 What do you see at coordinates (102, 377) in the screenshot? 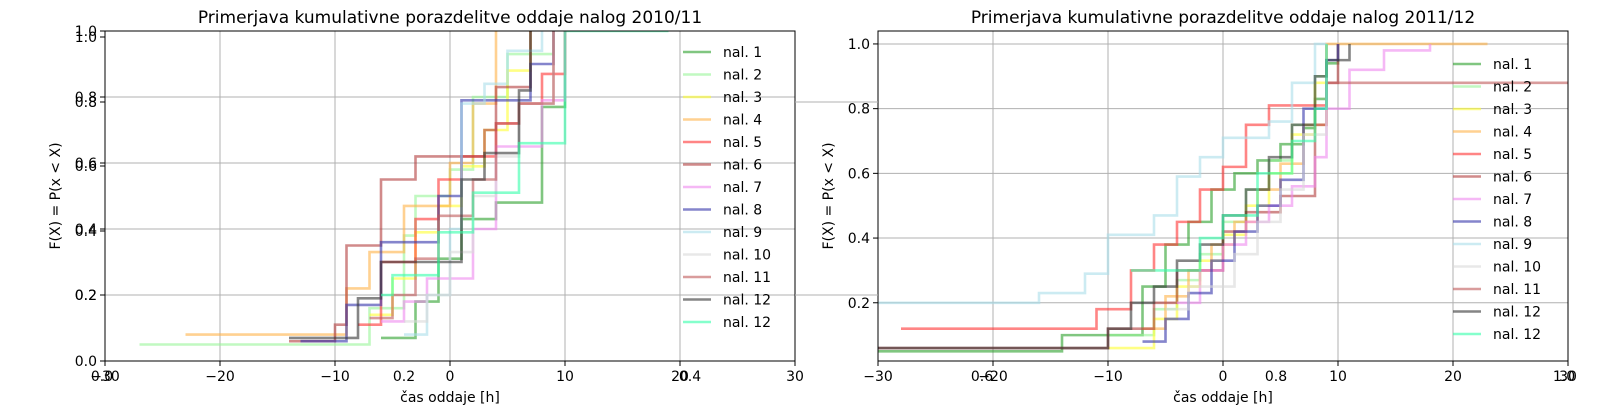
I see `overlay-x-tick-label: 0.0` at bounding box center [102, 377].